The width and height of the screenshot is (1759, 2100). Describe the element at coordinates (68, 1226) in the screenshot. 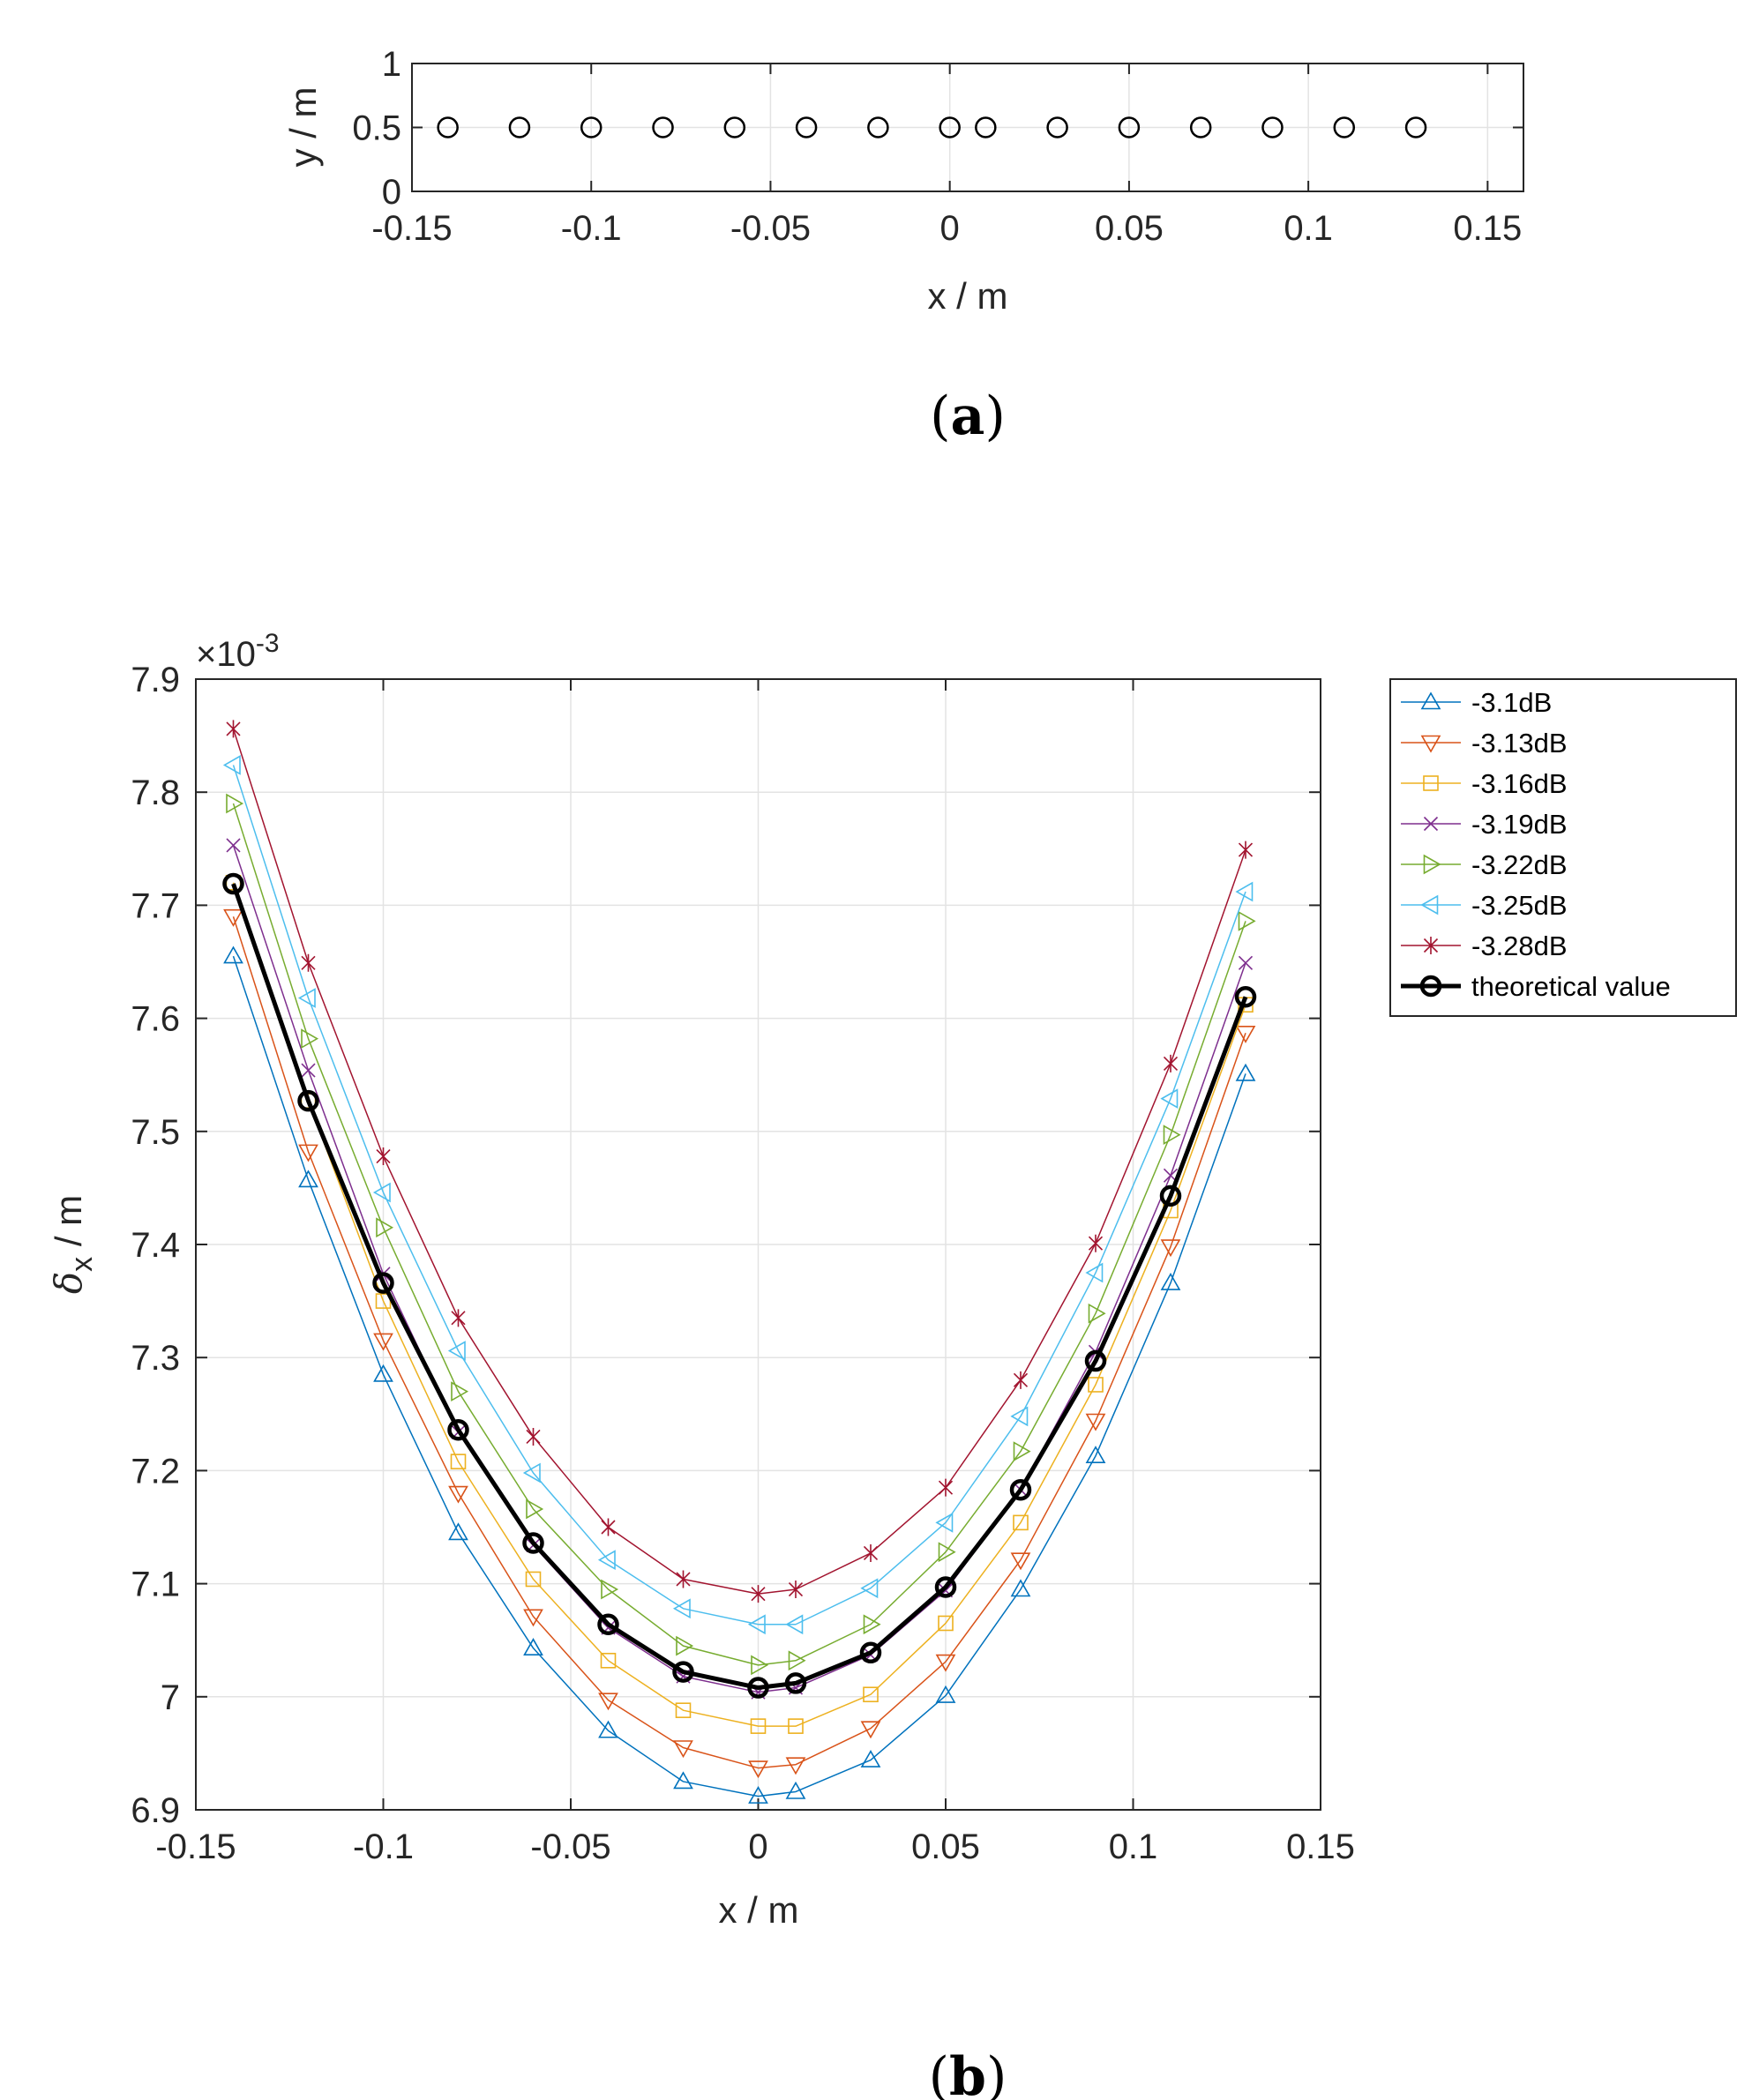

I see `ylabel-unit: / m` at that location.